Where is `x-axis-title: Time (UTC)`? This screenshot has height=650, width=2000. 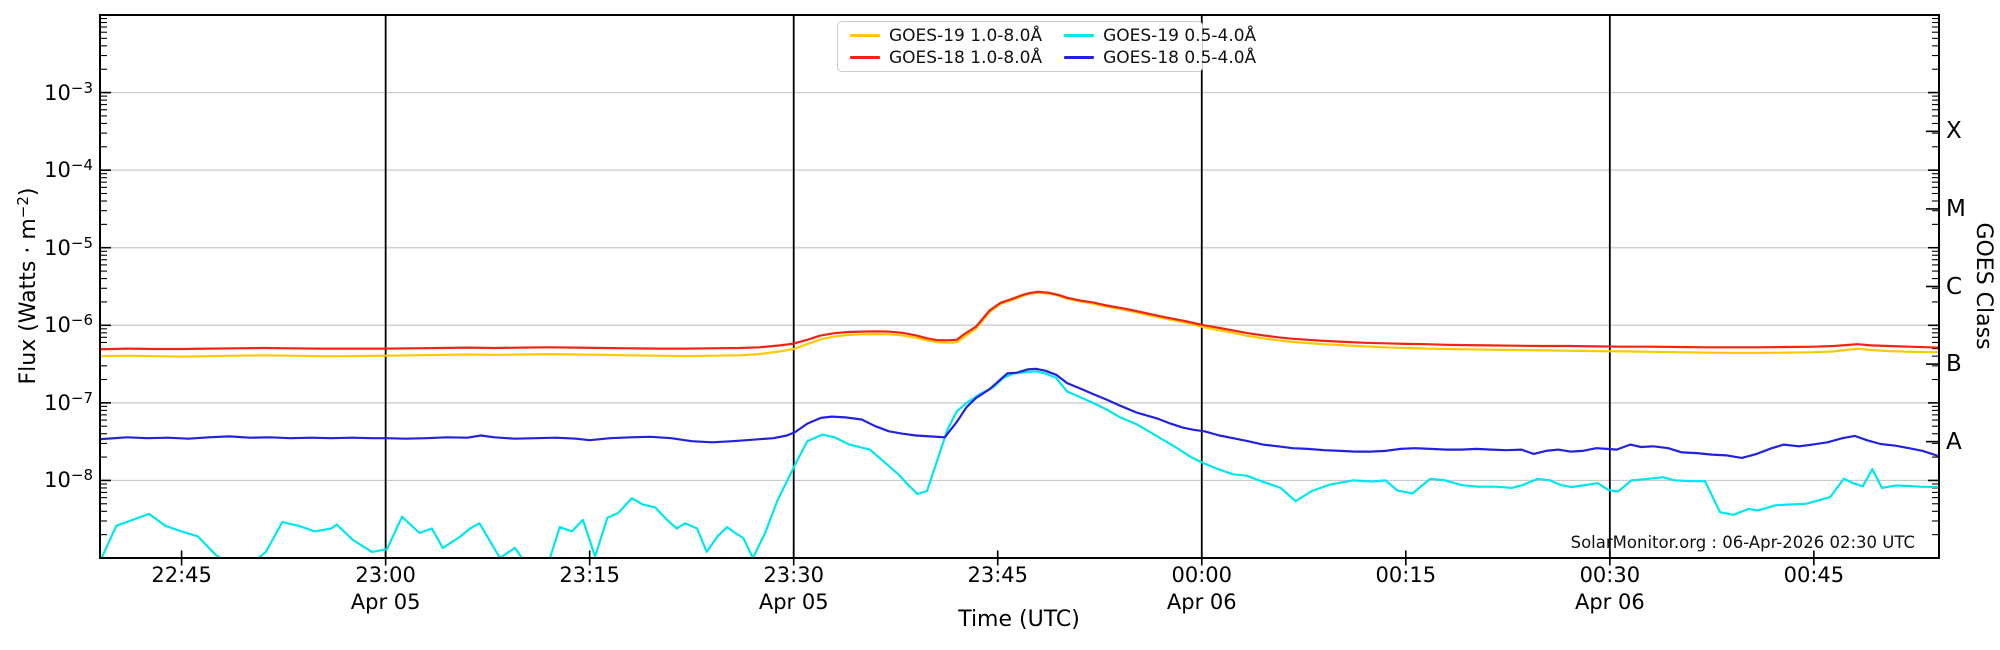 x-axis-title: Time (UTC) is located at coordinates (1019, 619).